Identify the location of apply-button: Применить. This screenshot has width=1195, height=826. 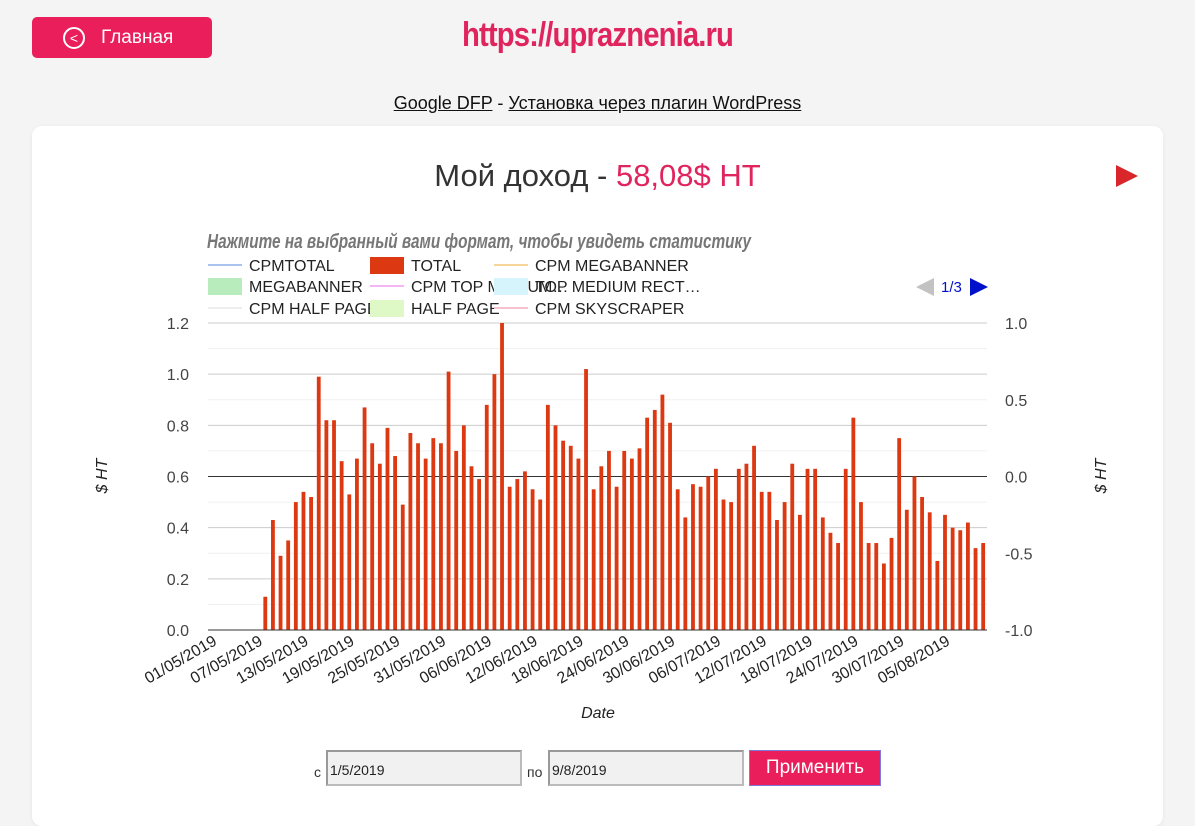
(815, 768).